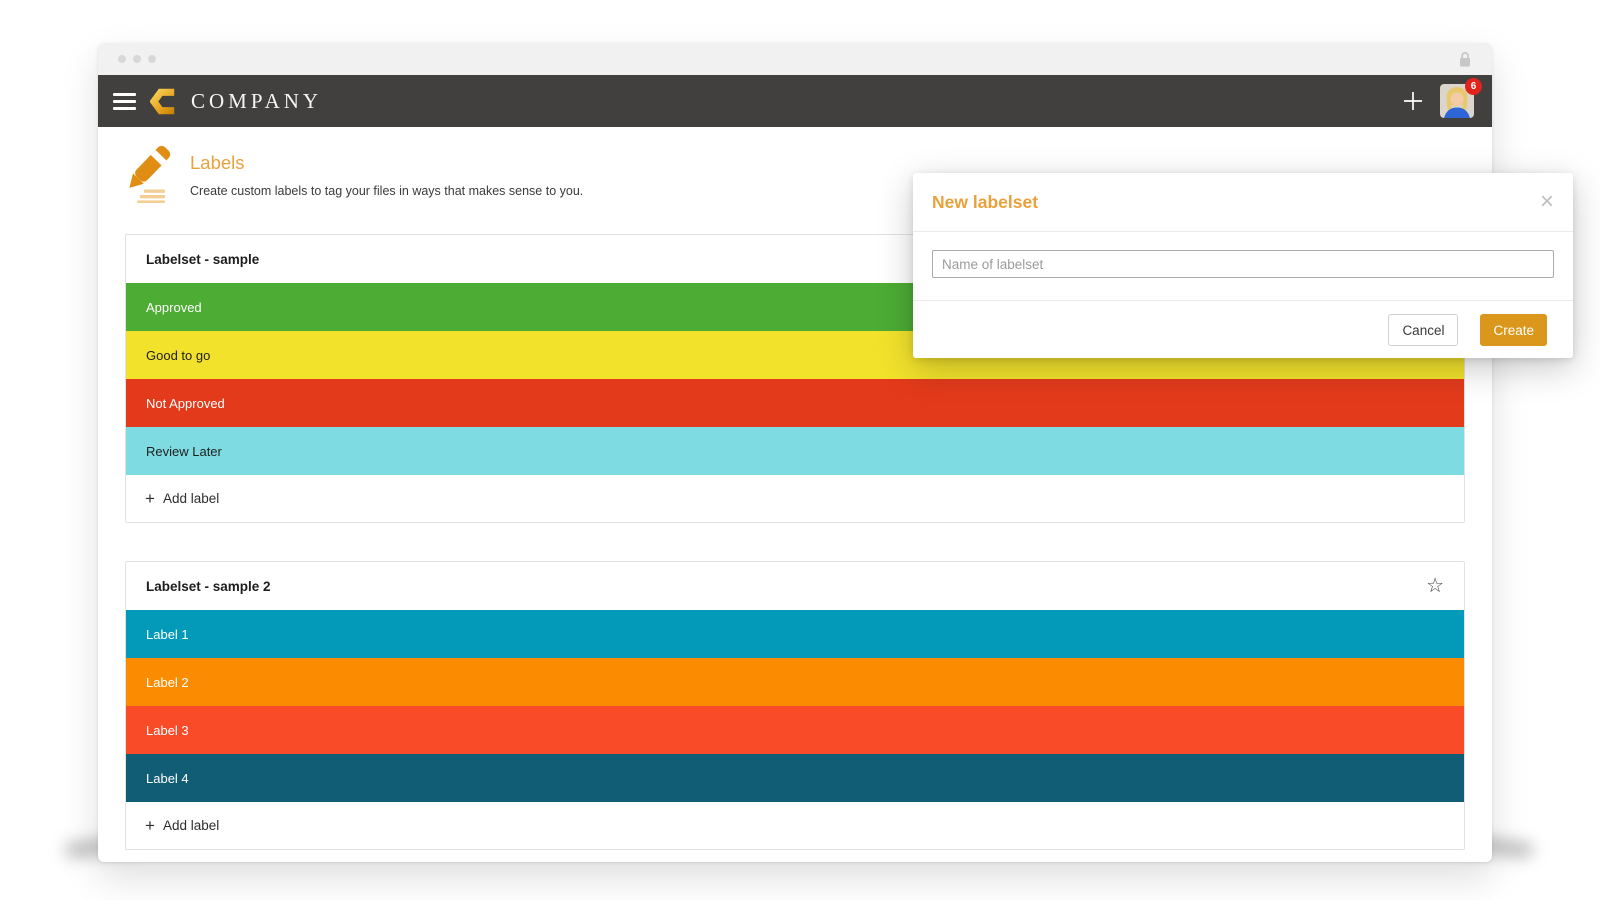 This screenshot has height=900, width=1600. I want to click on star-icon: ☆, so click(1435, 586).